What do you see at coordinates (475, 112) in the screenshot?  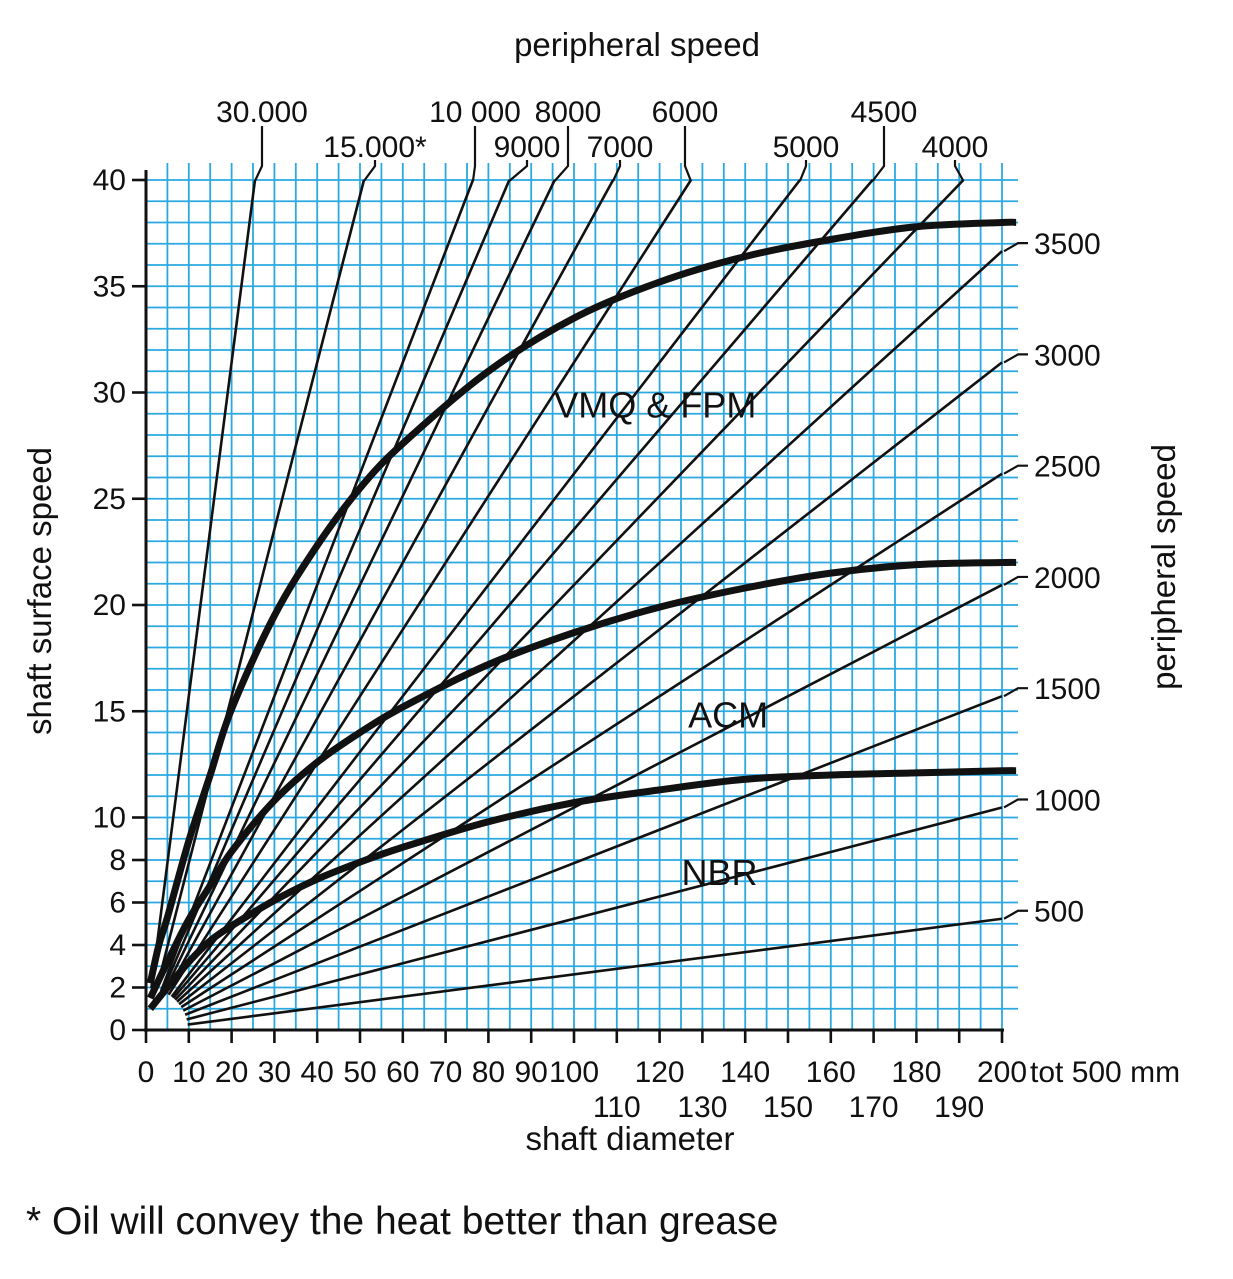 I see `rpm-label-top: 10 000` at bounding box center [475, 112].